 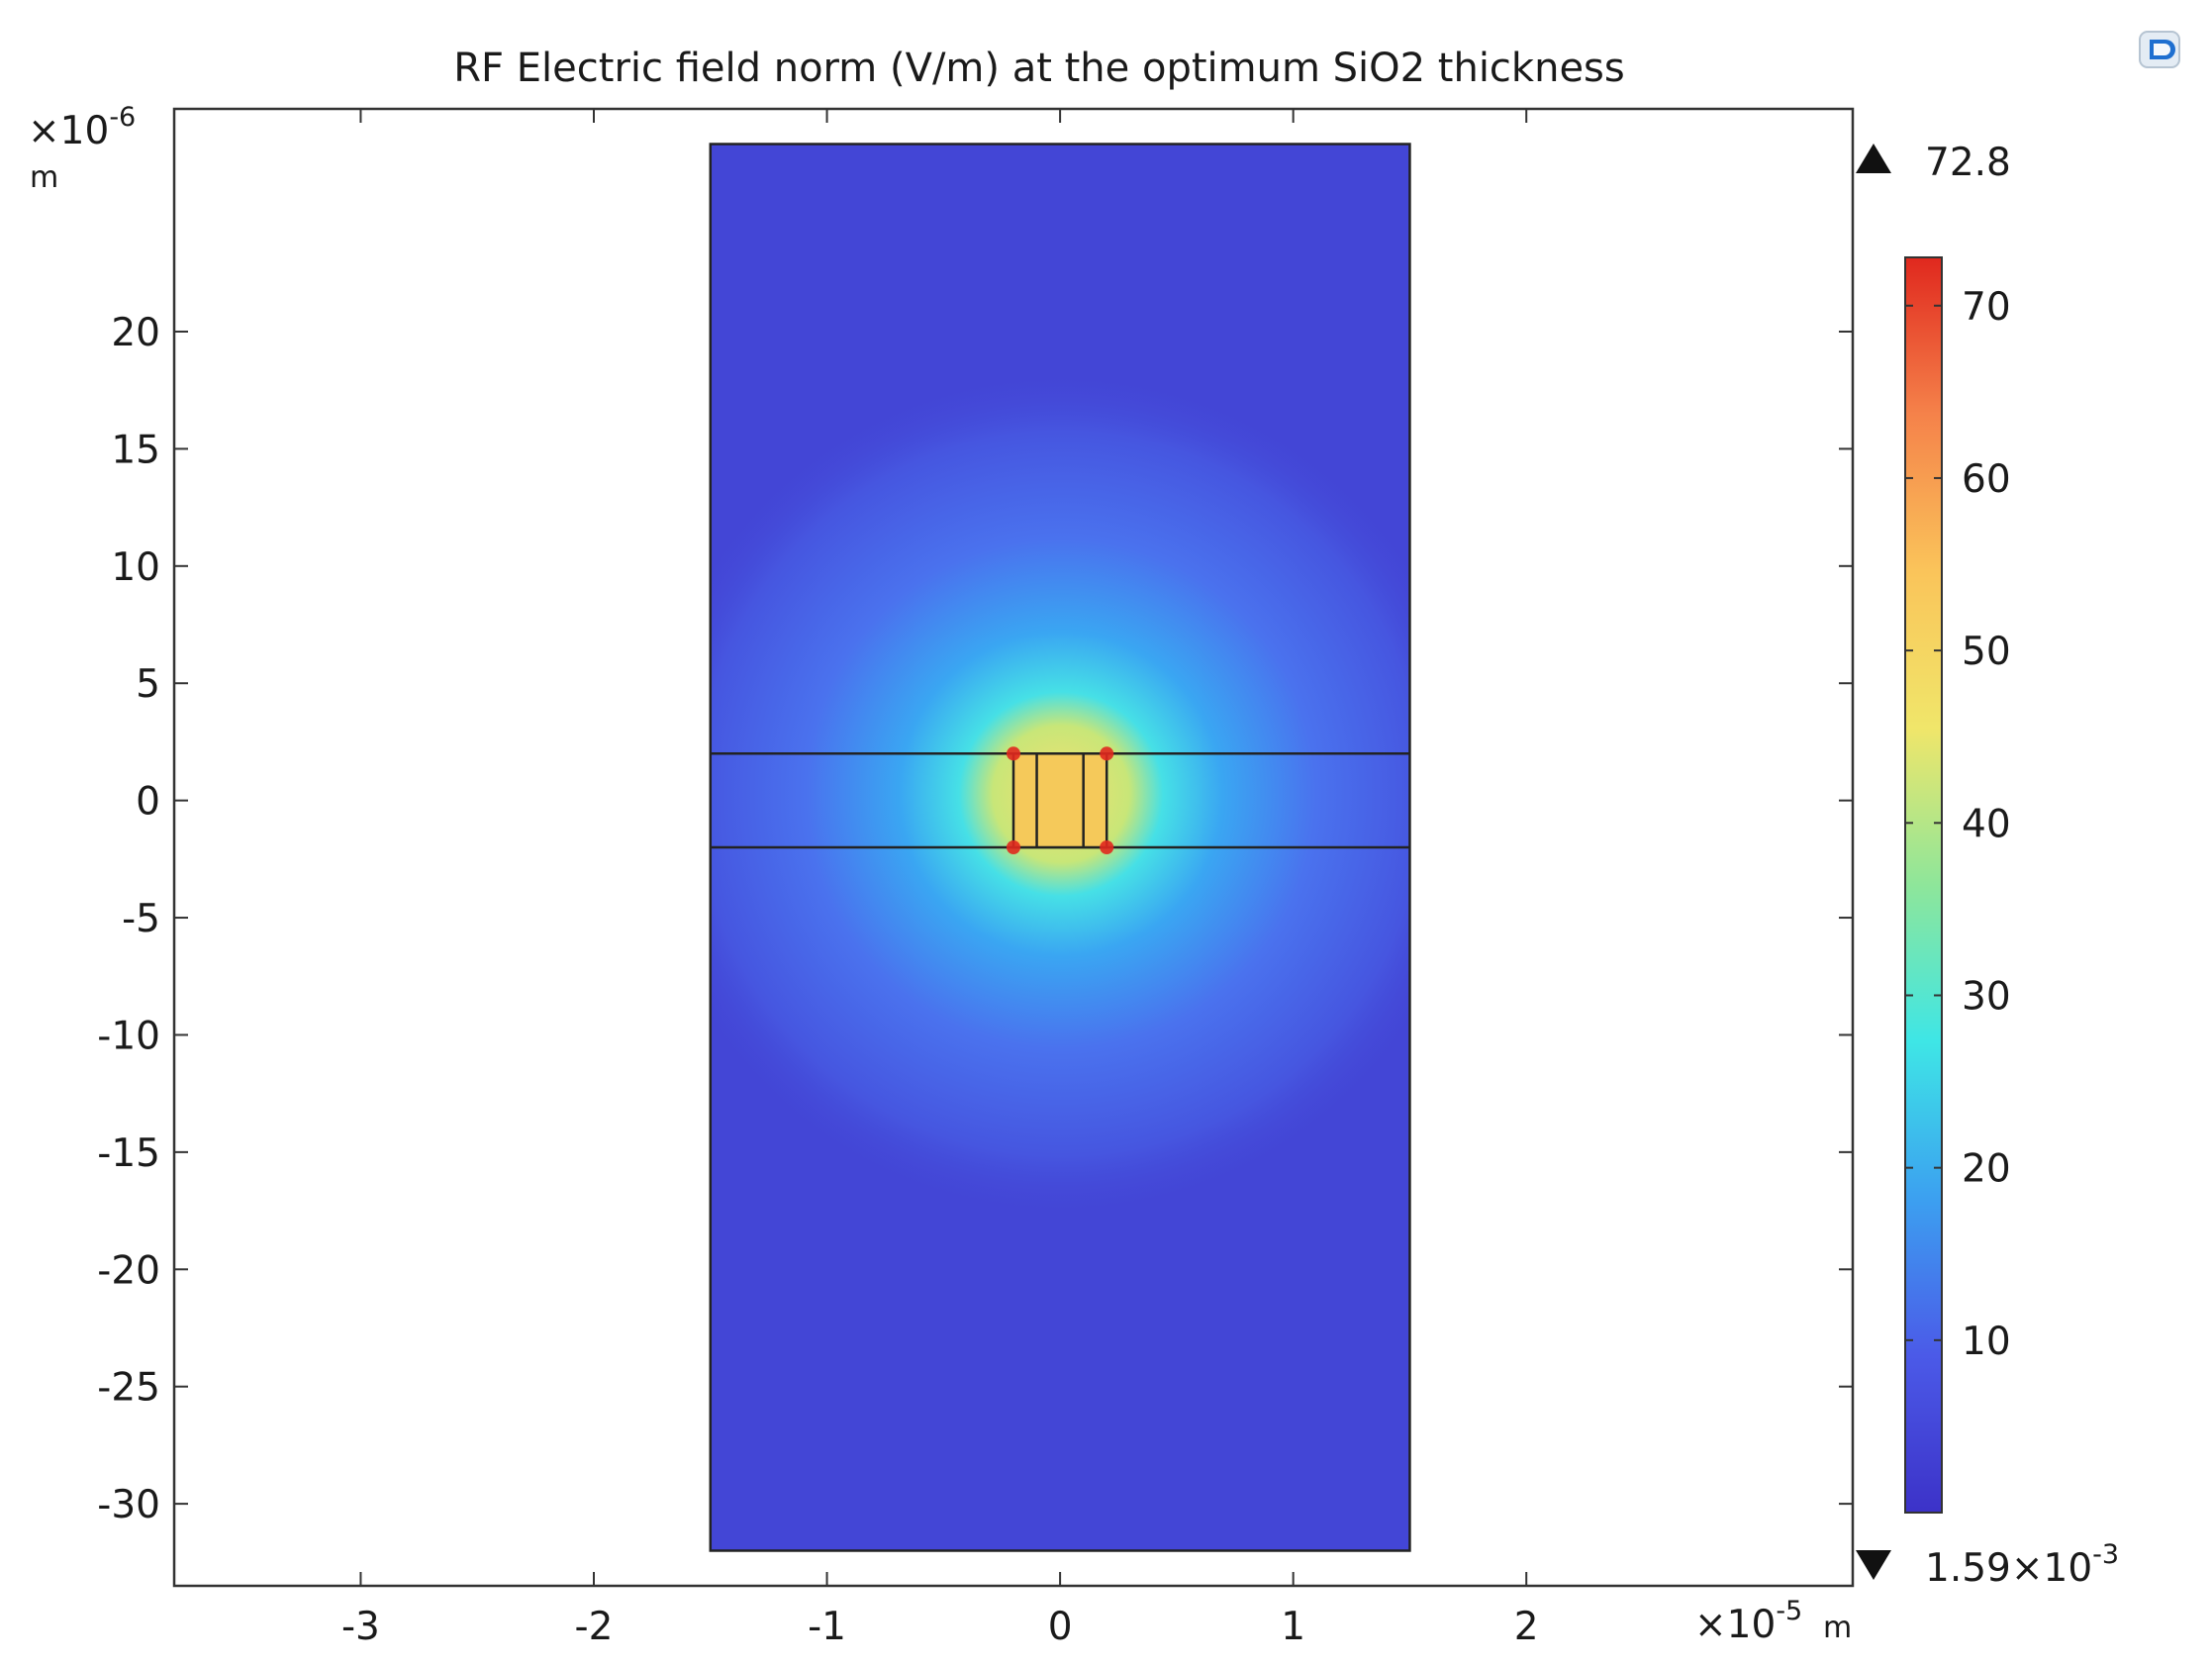 I want to click on colorbar: 72.8 10 20 30 40 50 60 70 1.59×10⁻³, so click(x=1987, y=866).